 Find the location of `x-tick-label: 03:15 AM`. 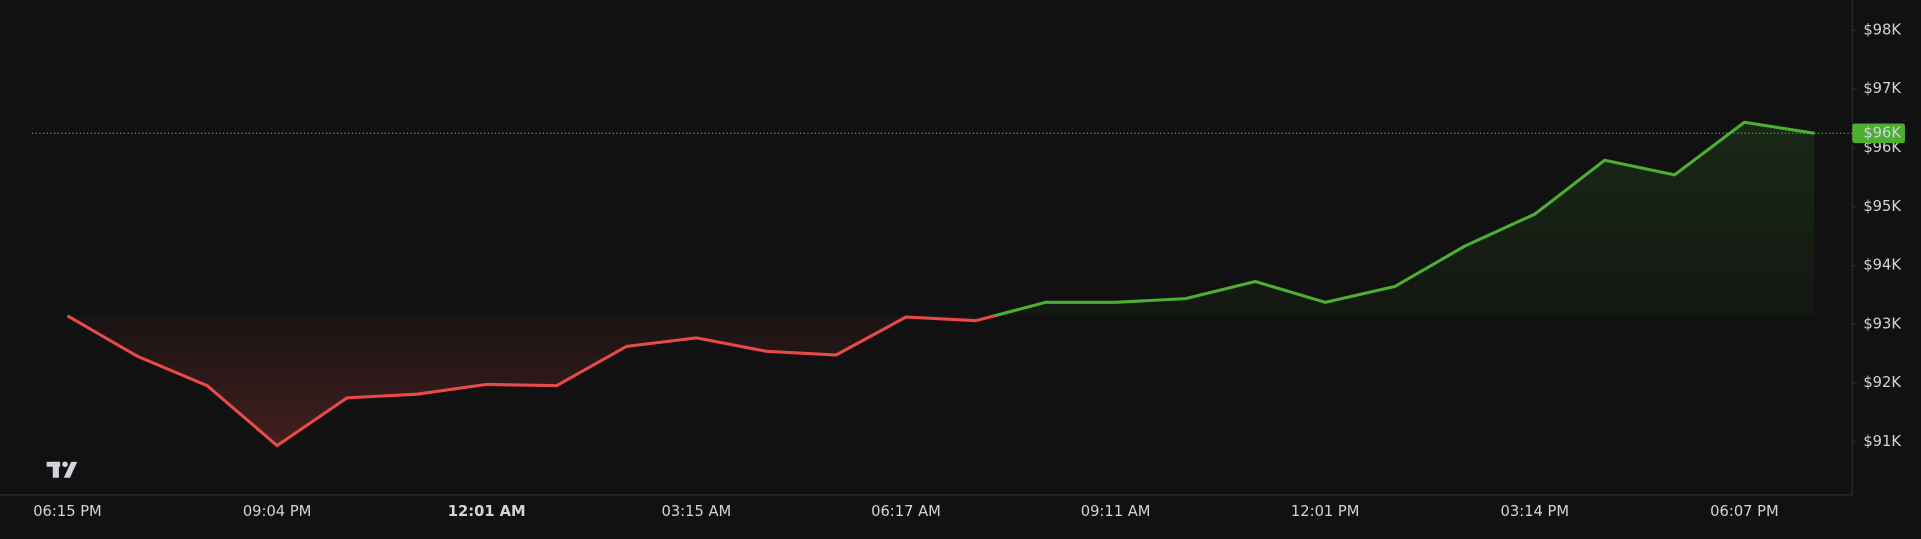

x-tick-label: 03:15 AM is located at coordinates (696, 511).